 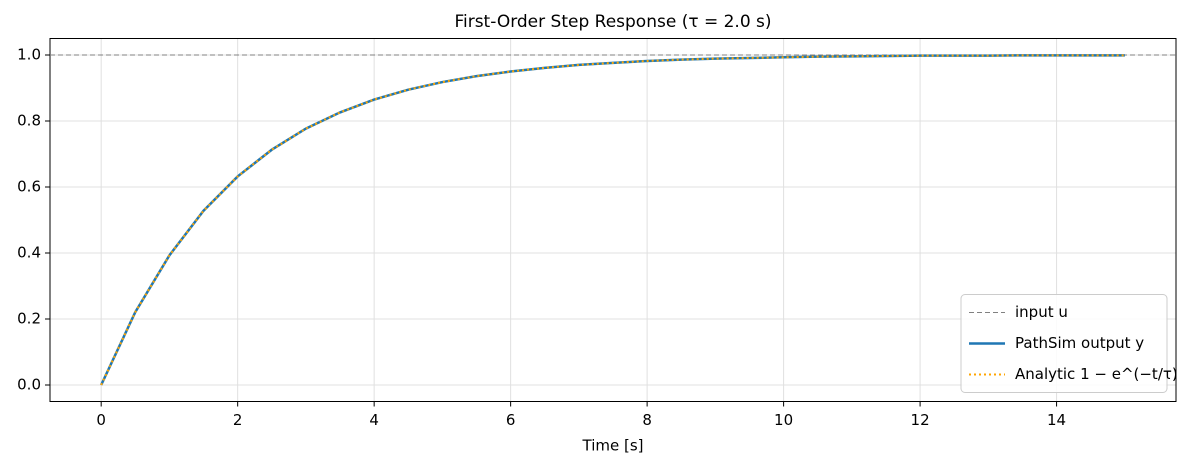 What do you see at coordinates (511, 420) in the screenshot?
I see `x-tick-label: 6` at bounding box center [511, 420].